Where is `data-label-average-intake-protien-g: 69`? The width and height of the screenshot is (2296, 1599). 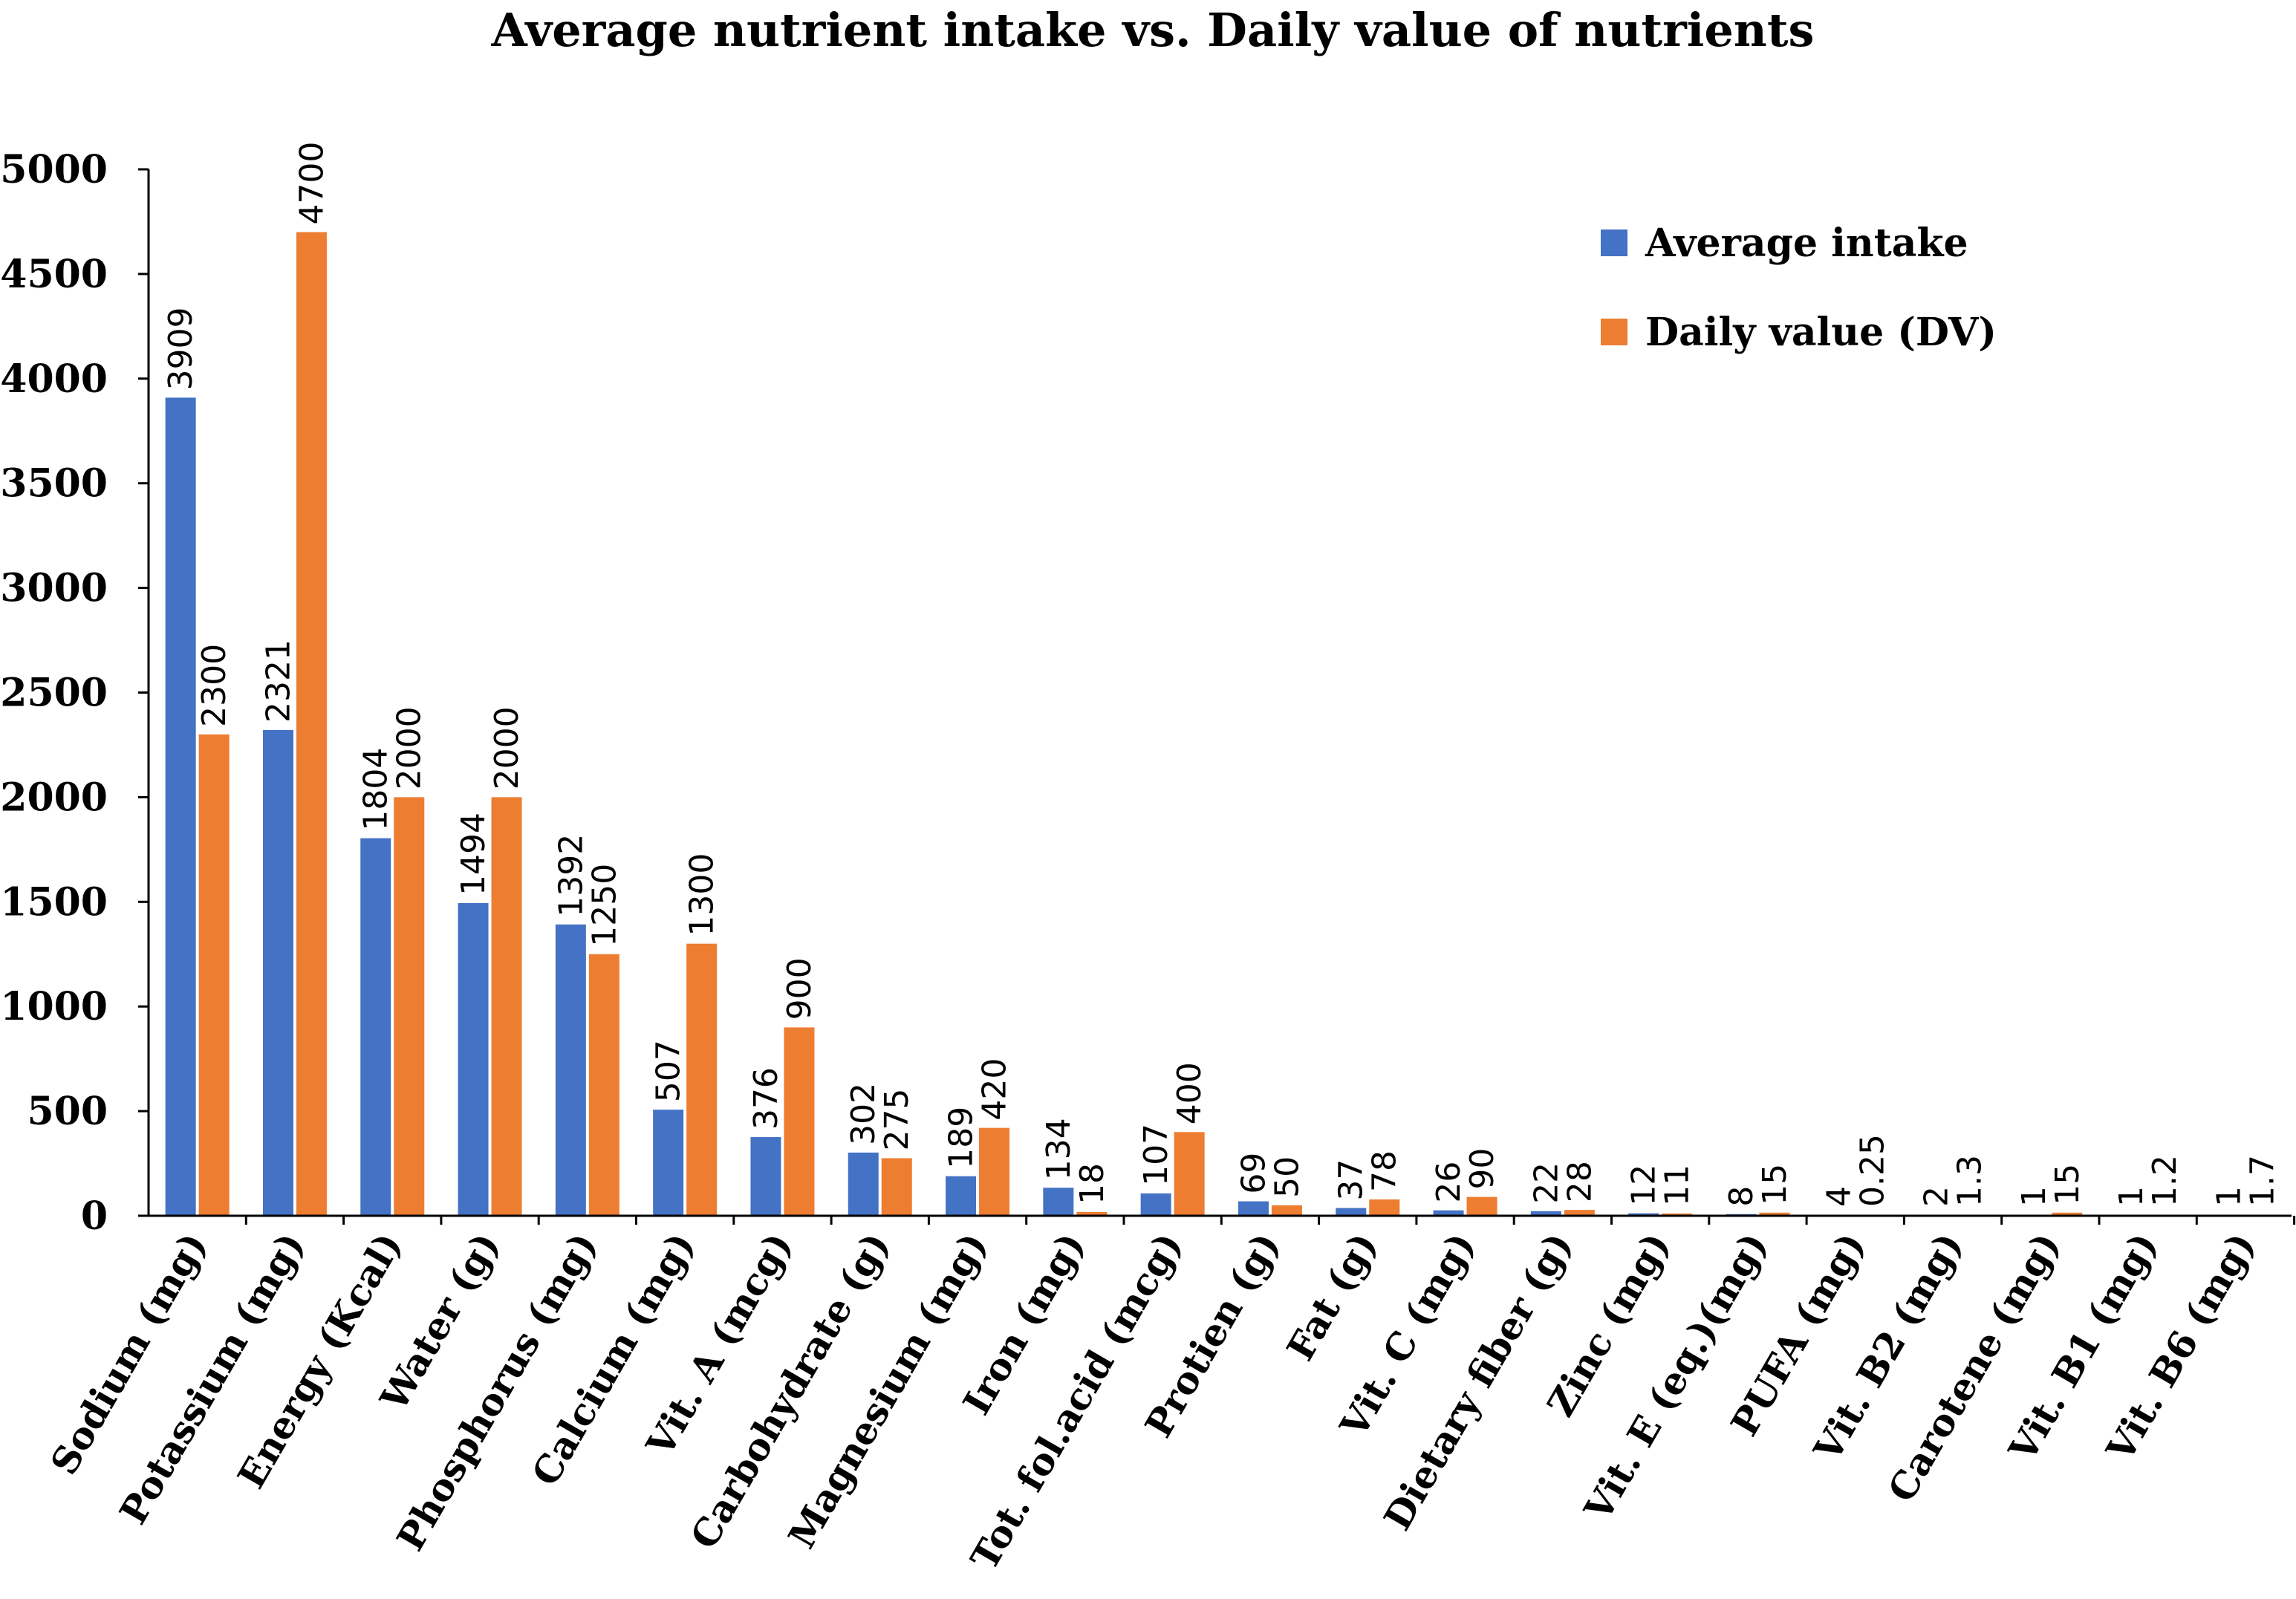
data-label-average-intake-protien-g: 69 is located at coordinates (1254, 1173).